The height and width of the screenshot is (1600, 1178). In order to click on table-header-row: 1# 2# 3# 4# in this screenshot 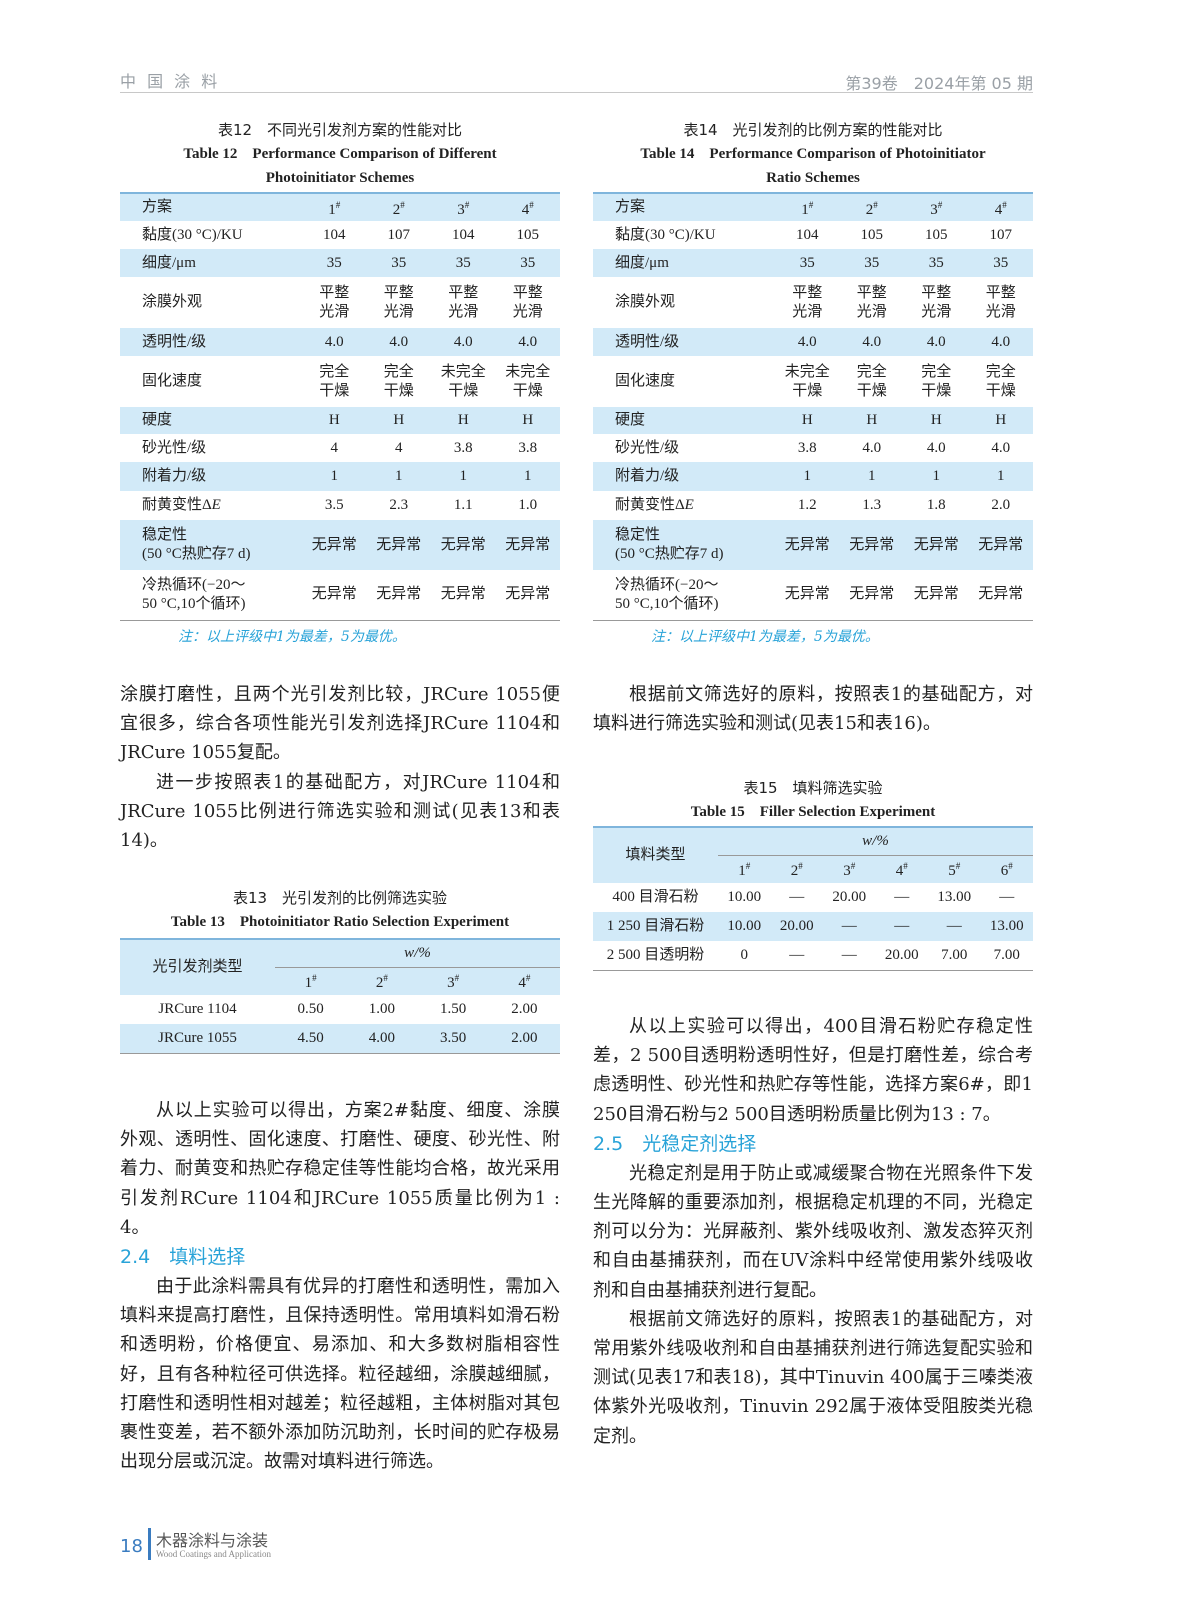, I will do `click(340, 981)`.